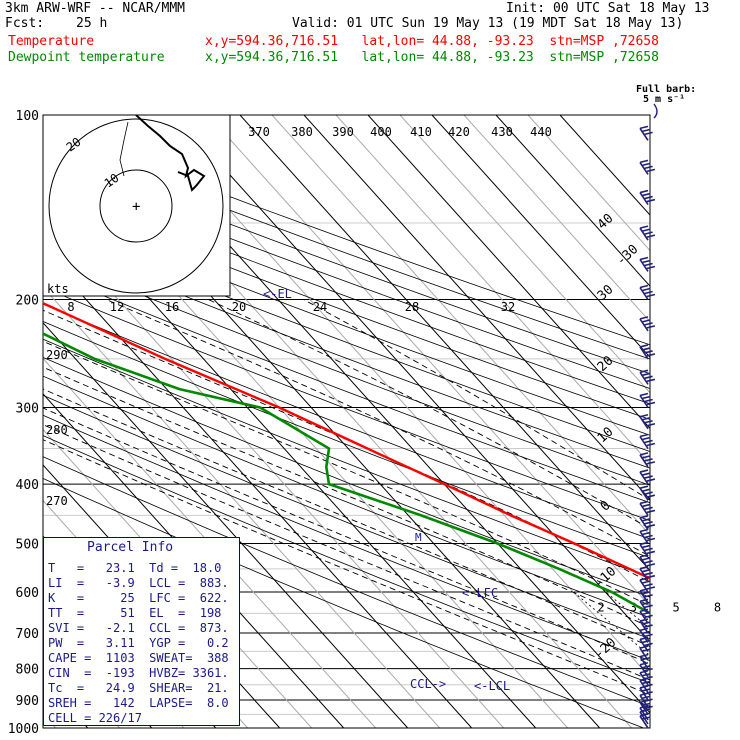  Describe the element at coordinates (138, 658) in the screenshot. I see `parcel-row-cape: CAPE = 1103 SWEAT= 388` at that location.